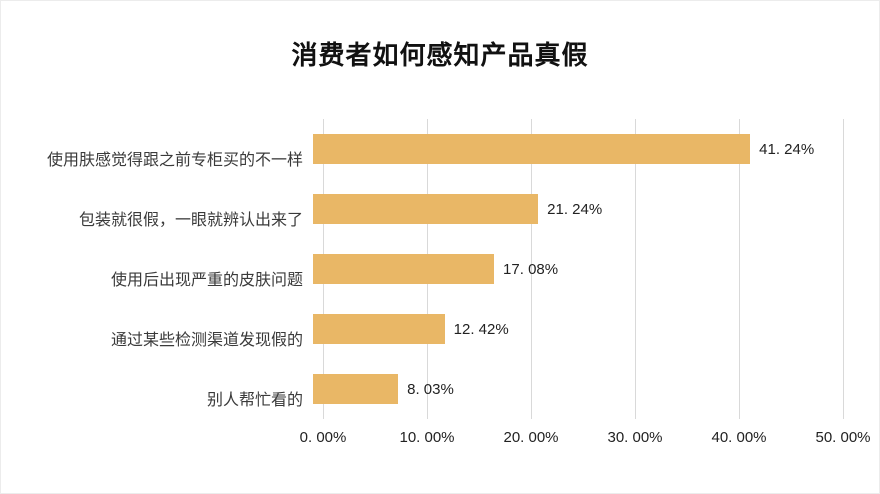 The width and height of the screenshot is (880, 494). I want to click on bar-track: 12. 42%, so click(578, 329).